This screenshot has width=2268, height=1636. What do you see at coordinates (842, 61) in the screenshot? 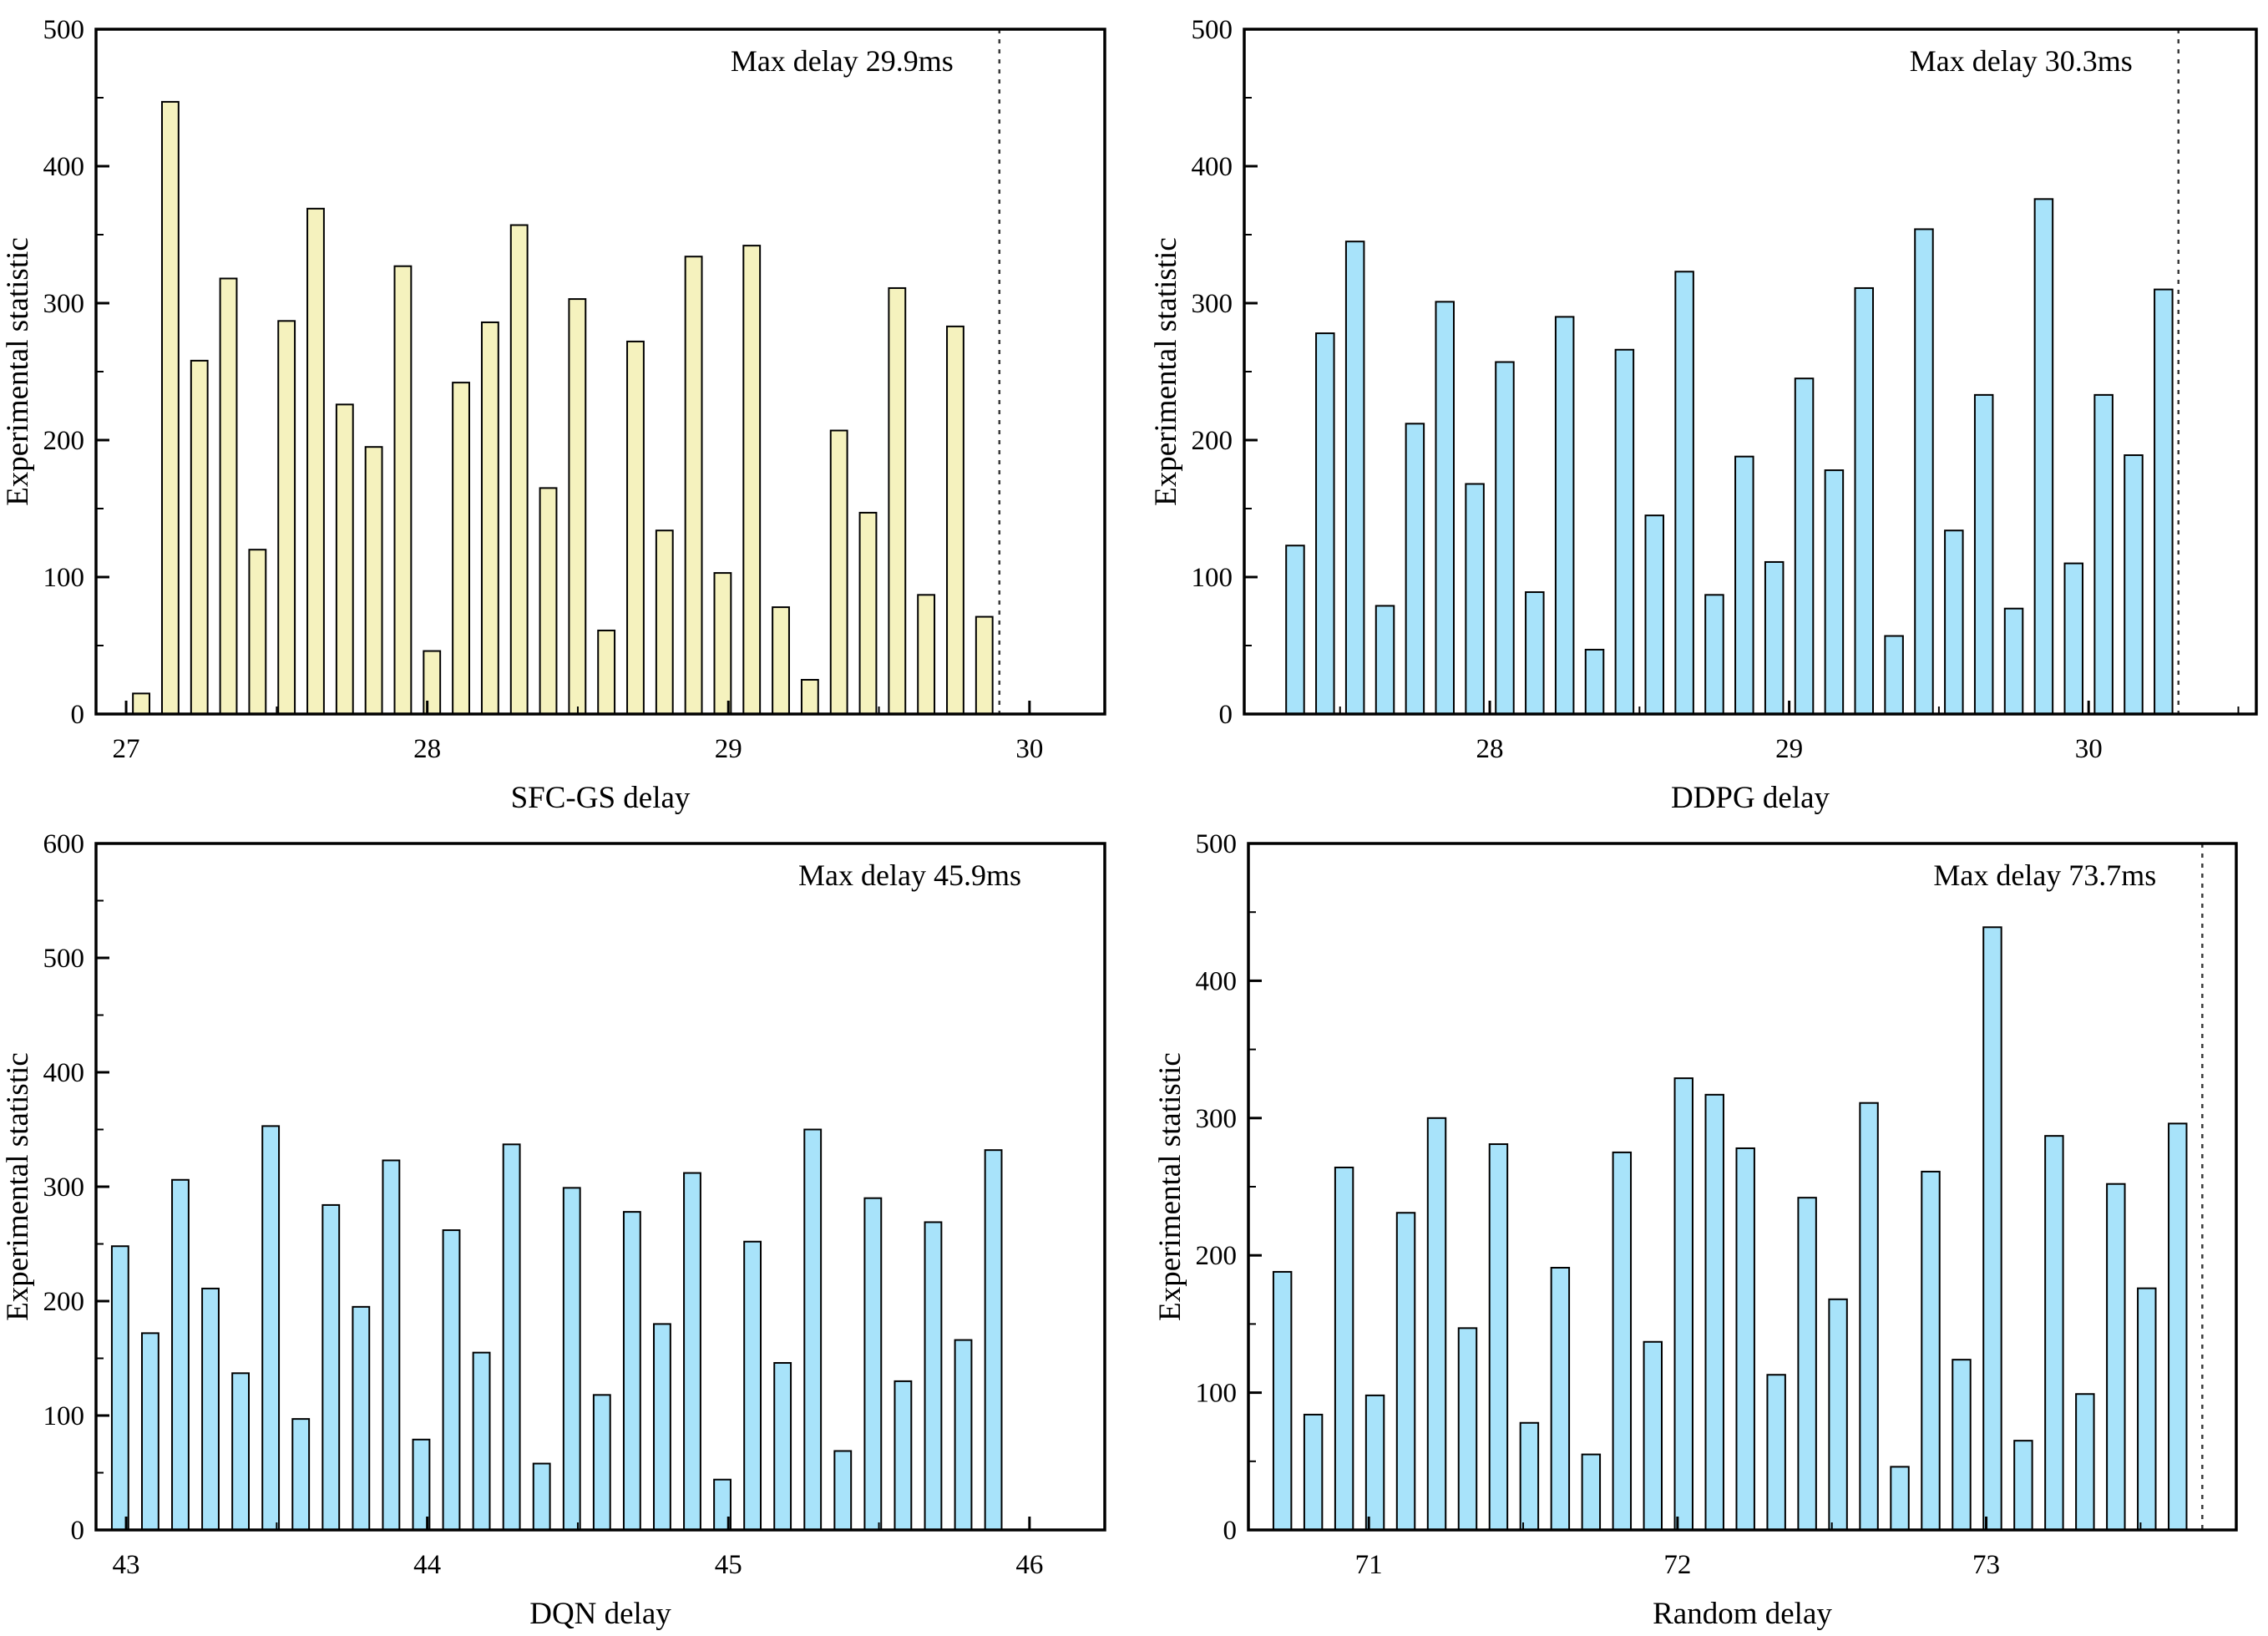
I see `max-delay-annotation: Max delay 29.9ms` at bounding box center [842, 61].